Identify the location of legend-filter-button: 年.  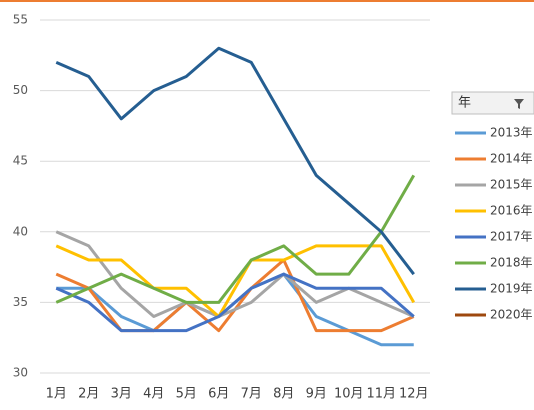
(492, 103).